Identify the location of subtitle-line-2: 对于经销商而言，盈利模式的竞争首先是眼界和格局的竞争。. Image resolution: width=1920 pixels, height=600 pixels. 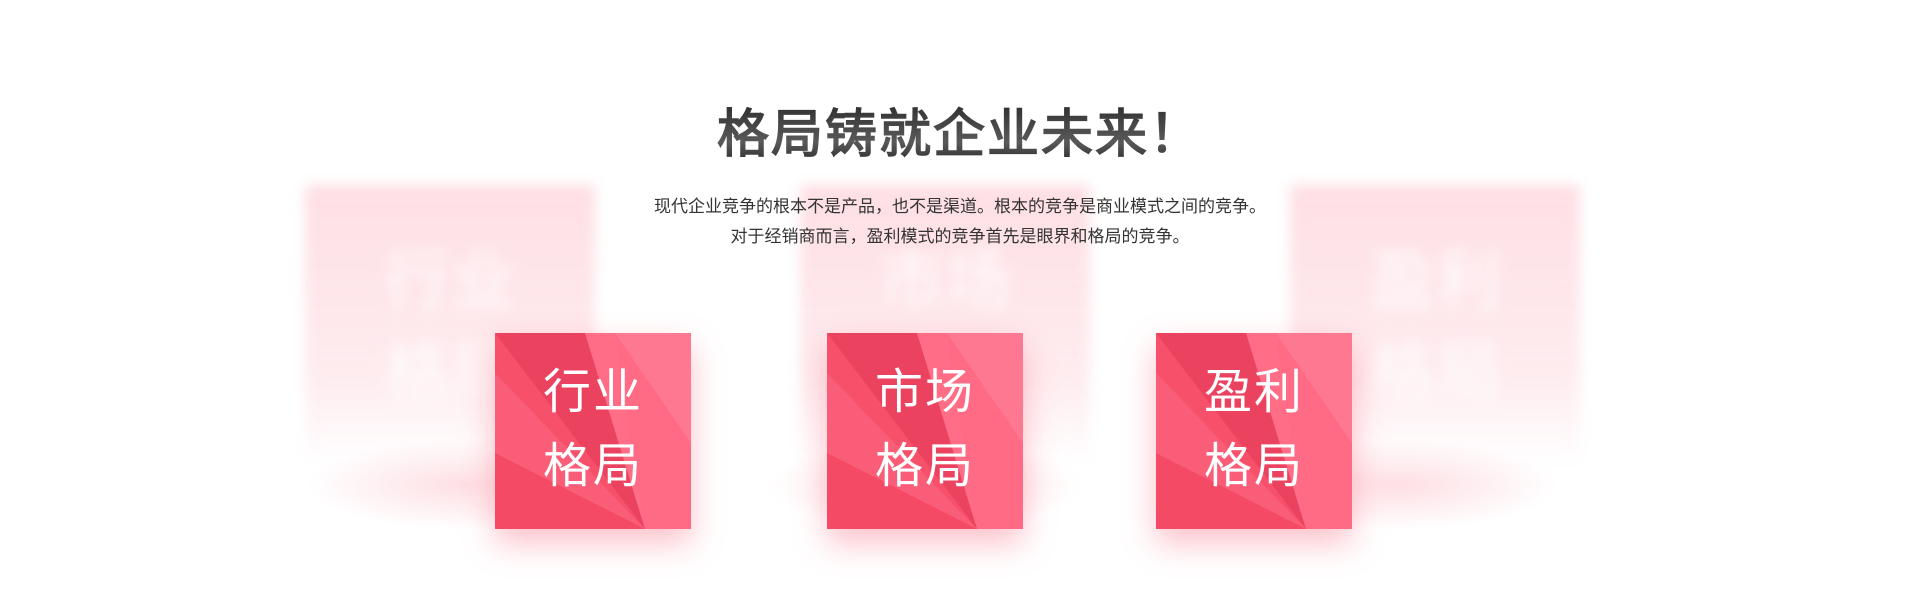
(960, 237).